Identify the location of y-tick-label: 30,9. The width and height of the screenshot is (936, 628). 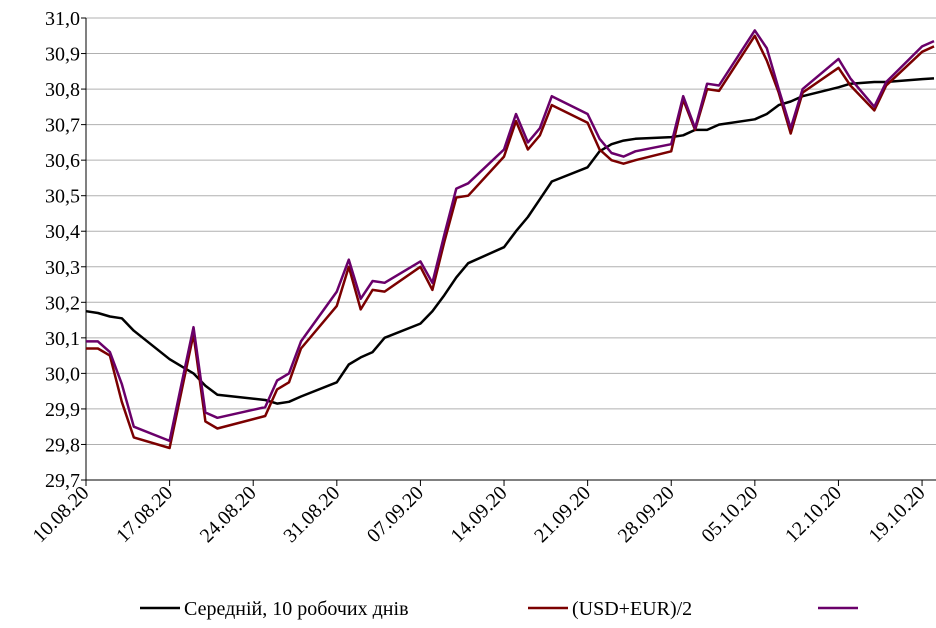
(62, 55).